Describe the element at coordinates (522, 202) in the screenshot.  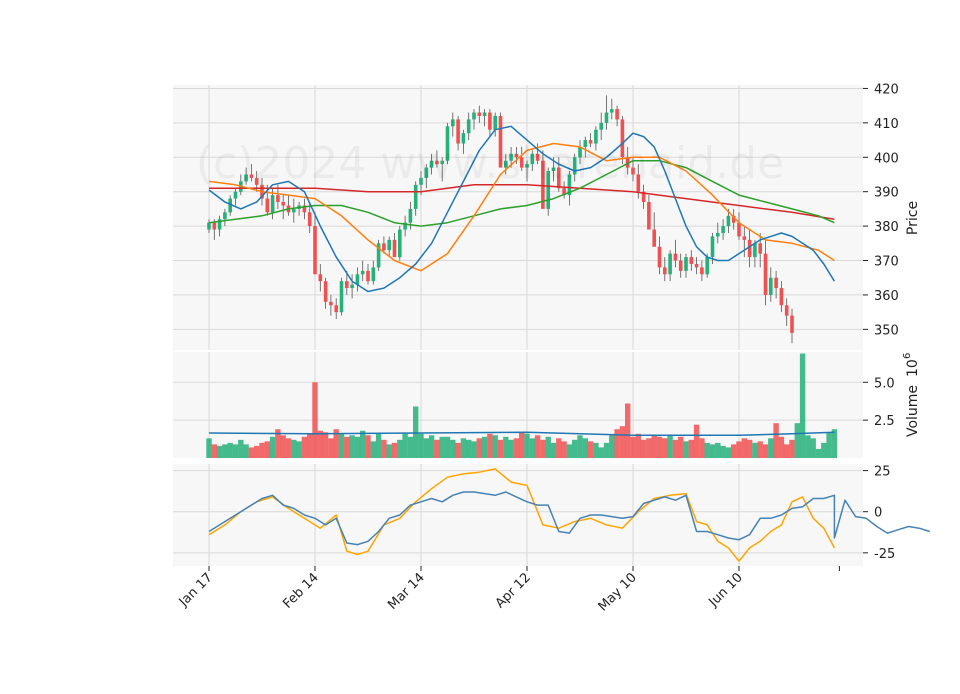
I see `ma-long-line` at that location.